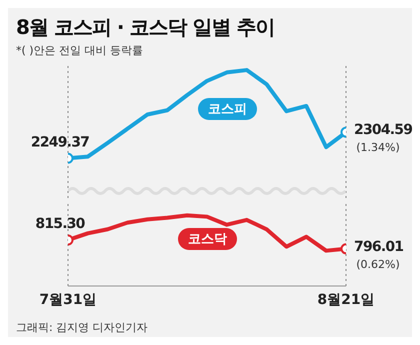 This screenshot has height=345, width=420. What do you see at coordinates (82, 327) in the screenshot?
I see `text: 그래픽: 김지영 디자인기자` at bounding box center [82, 327].